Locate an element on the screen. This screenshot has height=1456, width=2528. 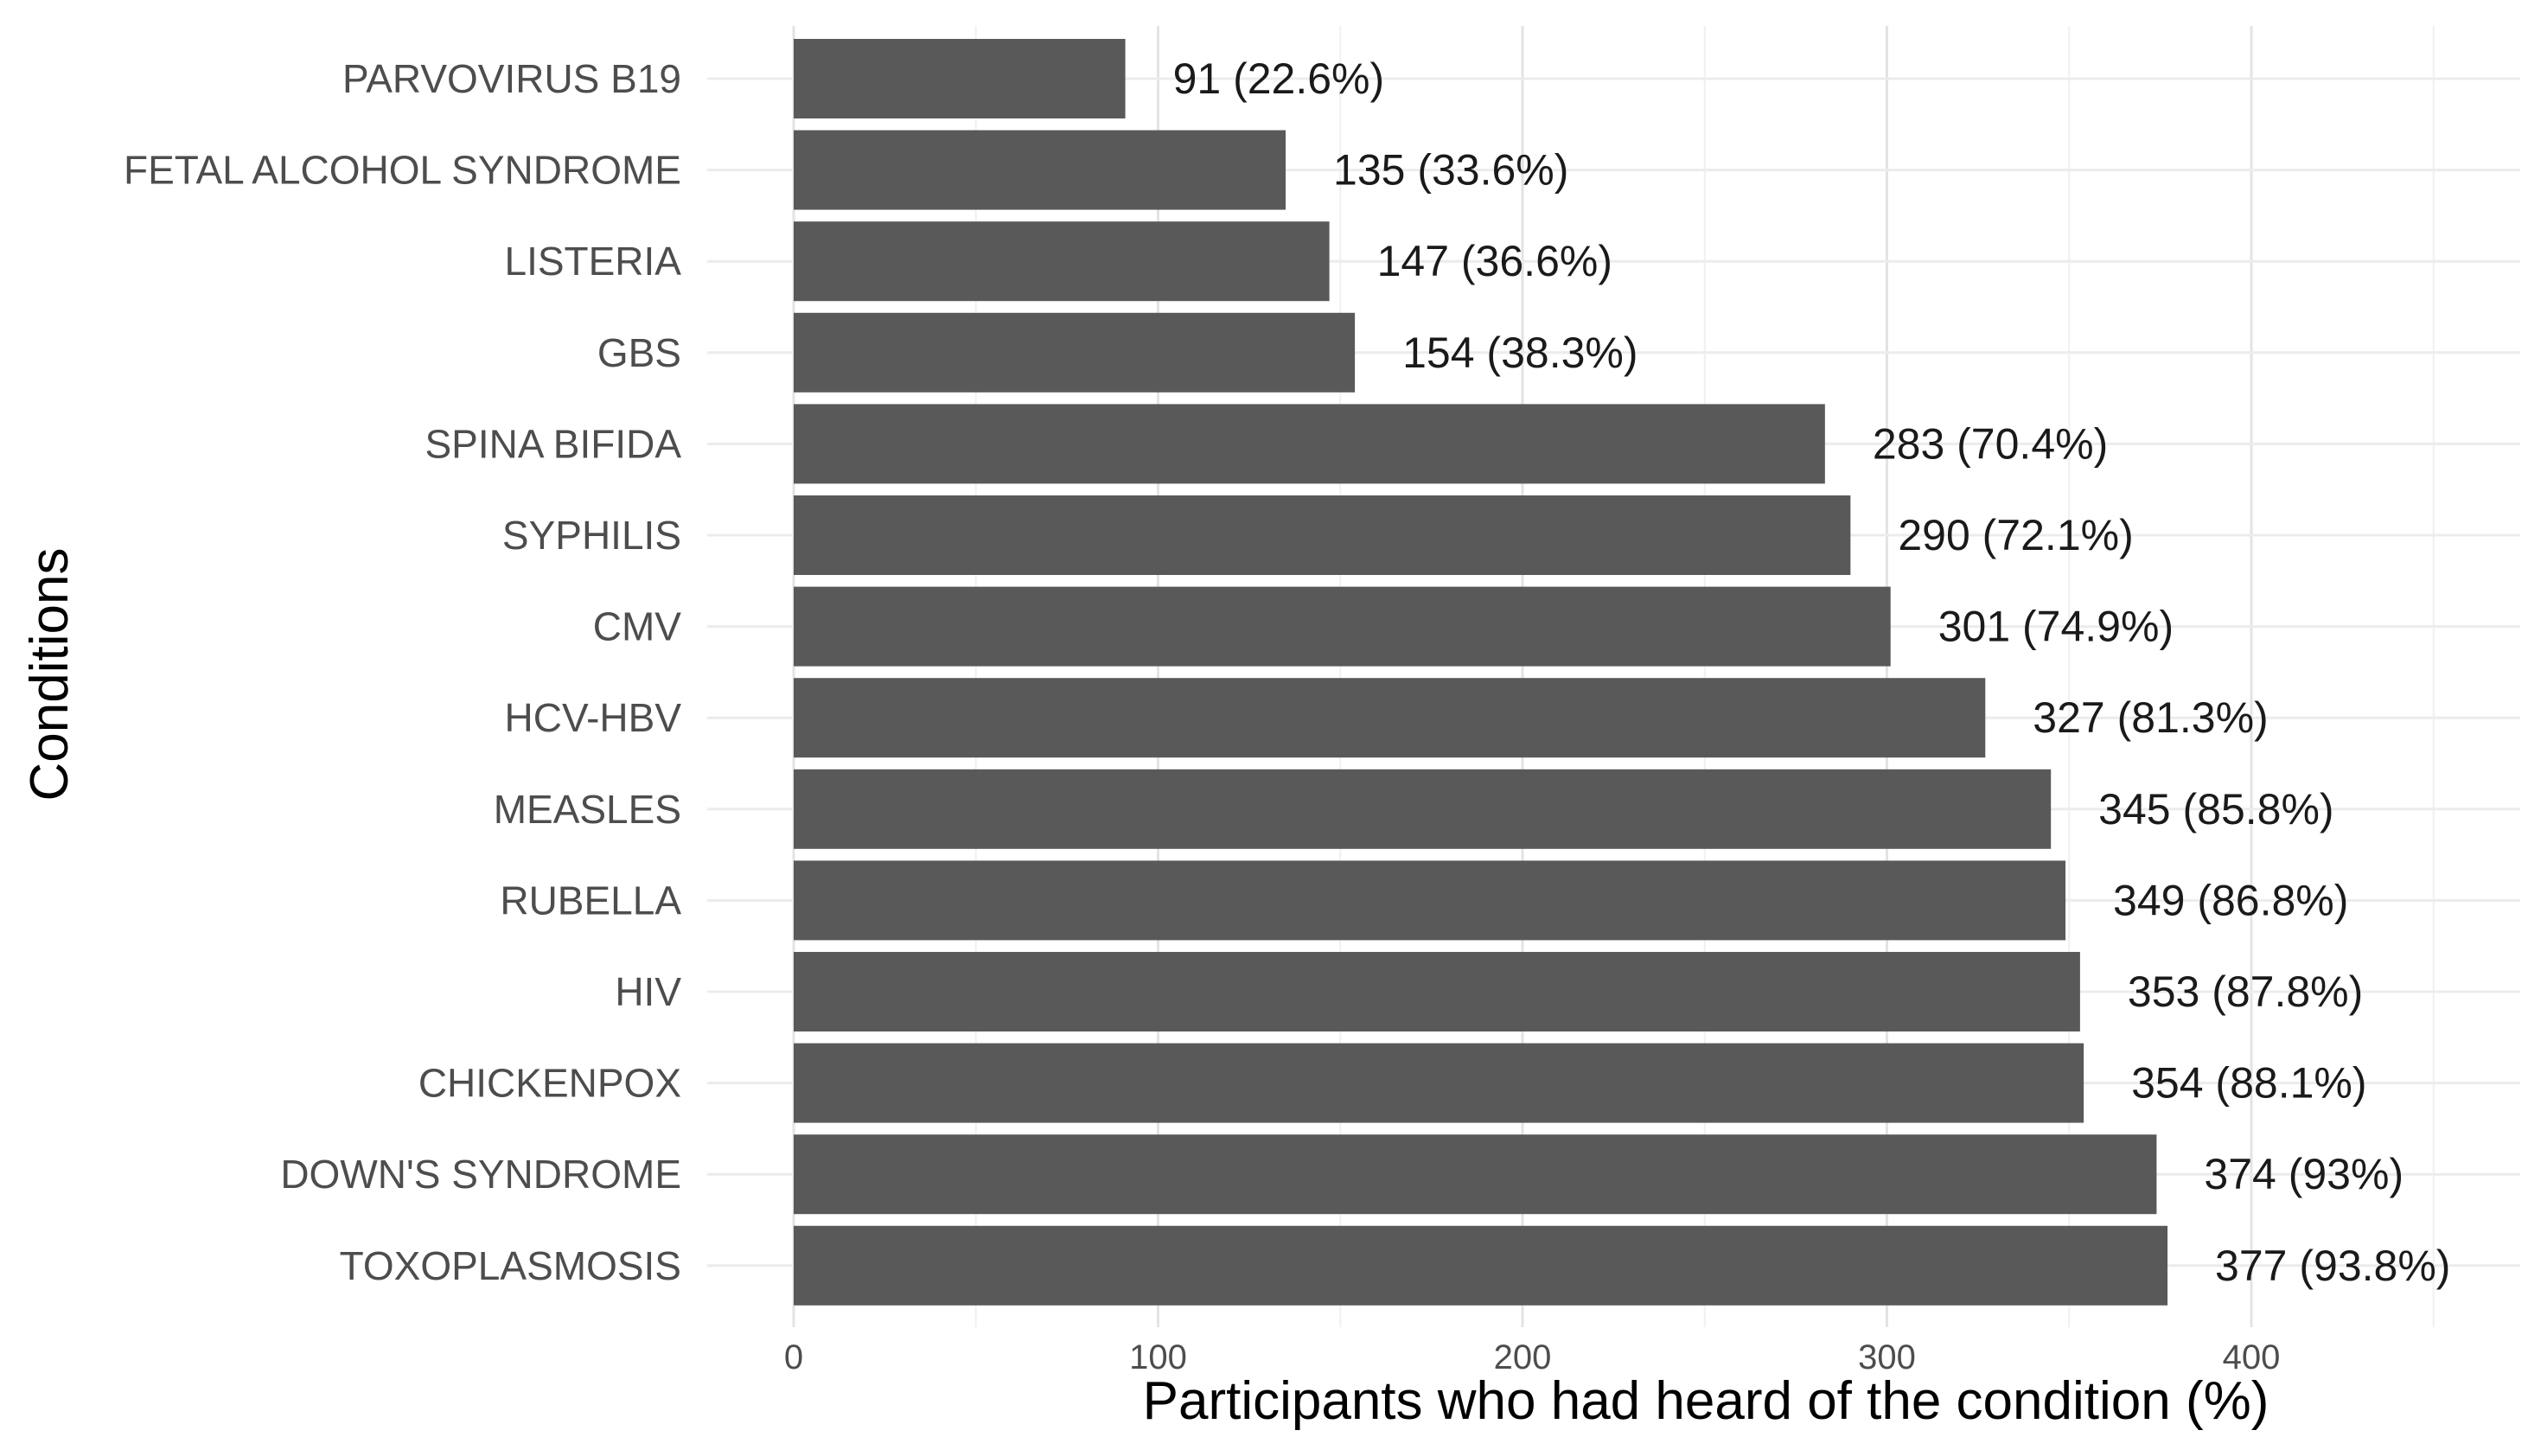
x-tick-label: 400 is located at coordinates (2252, 1357).